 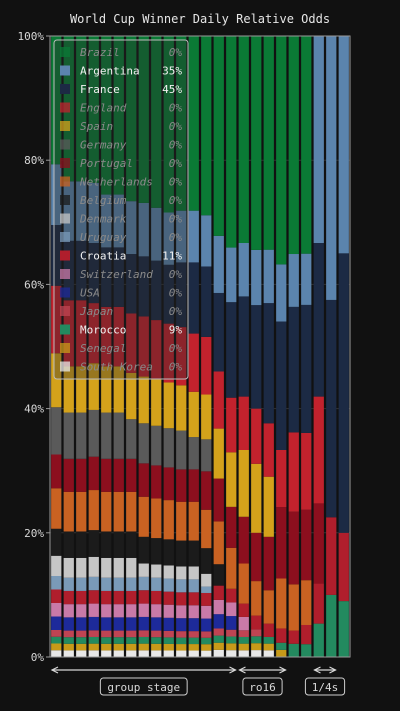 What do you see at coordinates (34, 409) in the screenshot?
I see `y-tick-label: 40%` at bounding box center [34, 409].